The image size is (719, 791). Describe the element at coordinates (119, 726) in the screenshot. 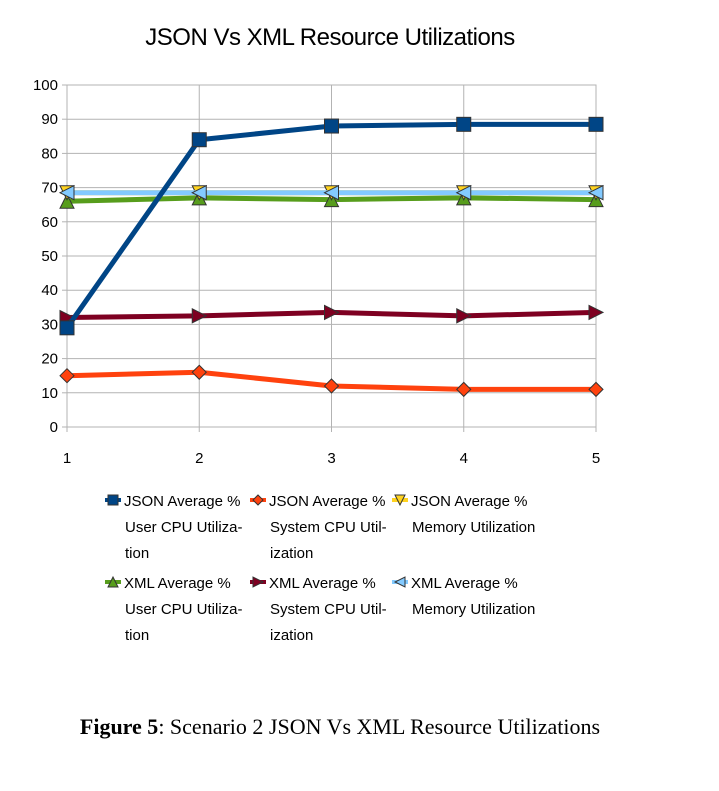

I see `figure-label: Figure 5` at that location.